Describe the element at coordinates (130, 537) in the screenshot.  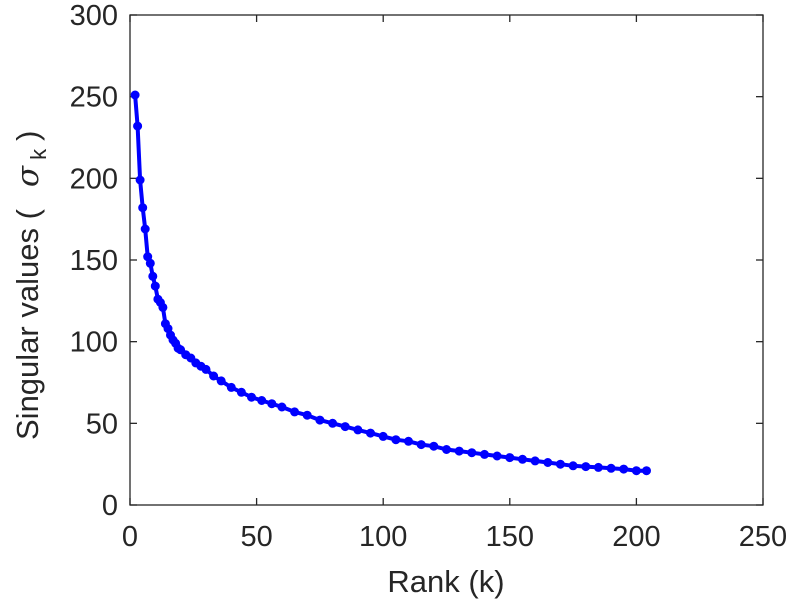
I see `x-tick-label: 0` at that location.